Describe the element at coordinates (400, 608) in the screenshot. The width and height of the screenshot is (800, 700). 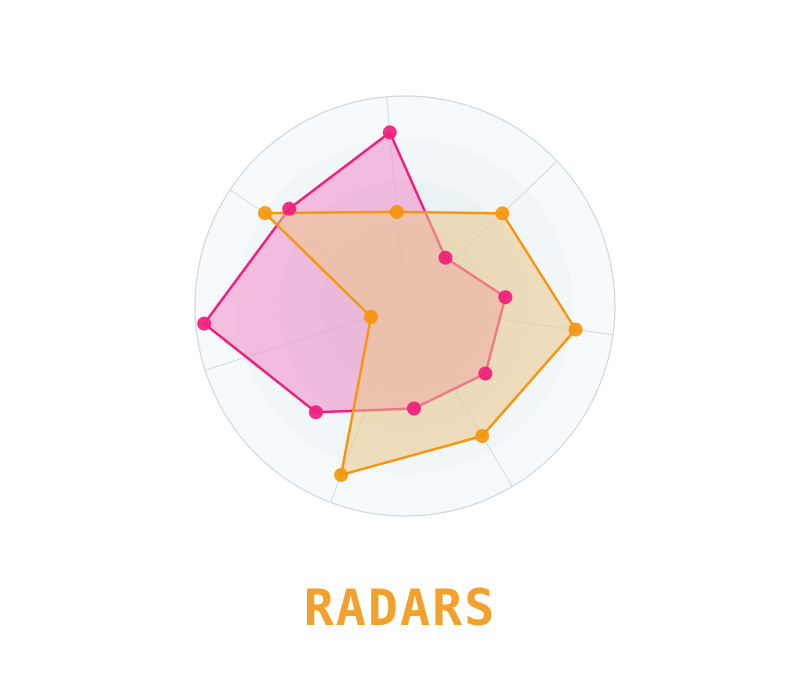
I see `chart-title: RADARS` at that location.